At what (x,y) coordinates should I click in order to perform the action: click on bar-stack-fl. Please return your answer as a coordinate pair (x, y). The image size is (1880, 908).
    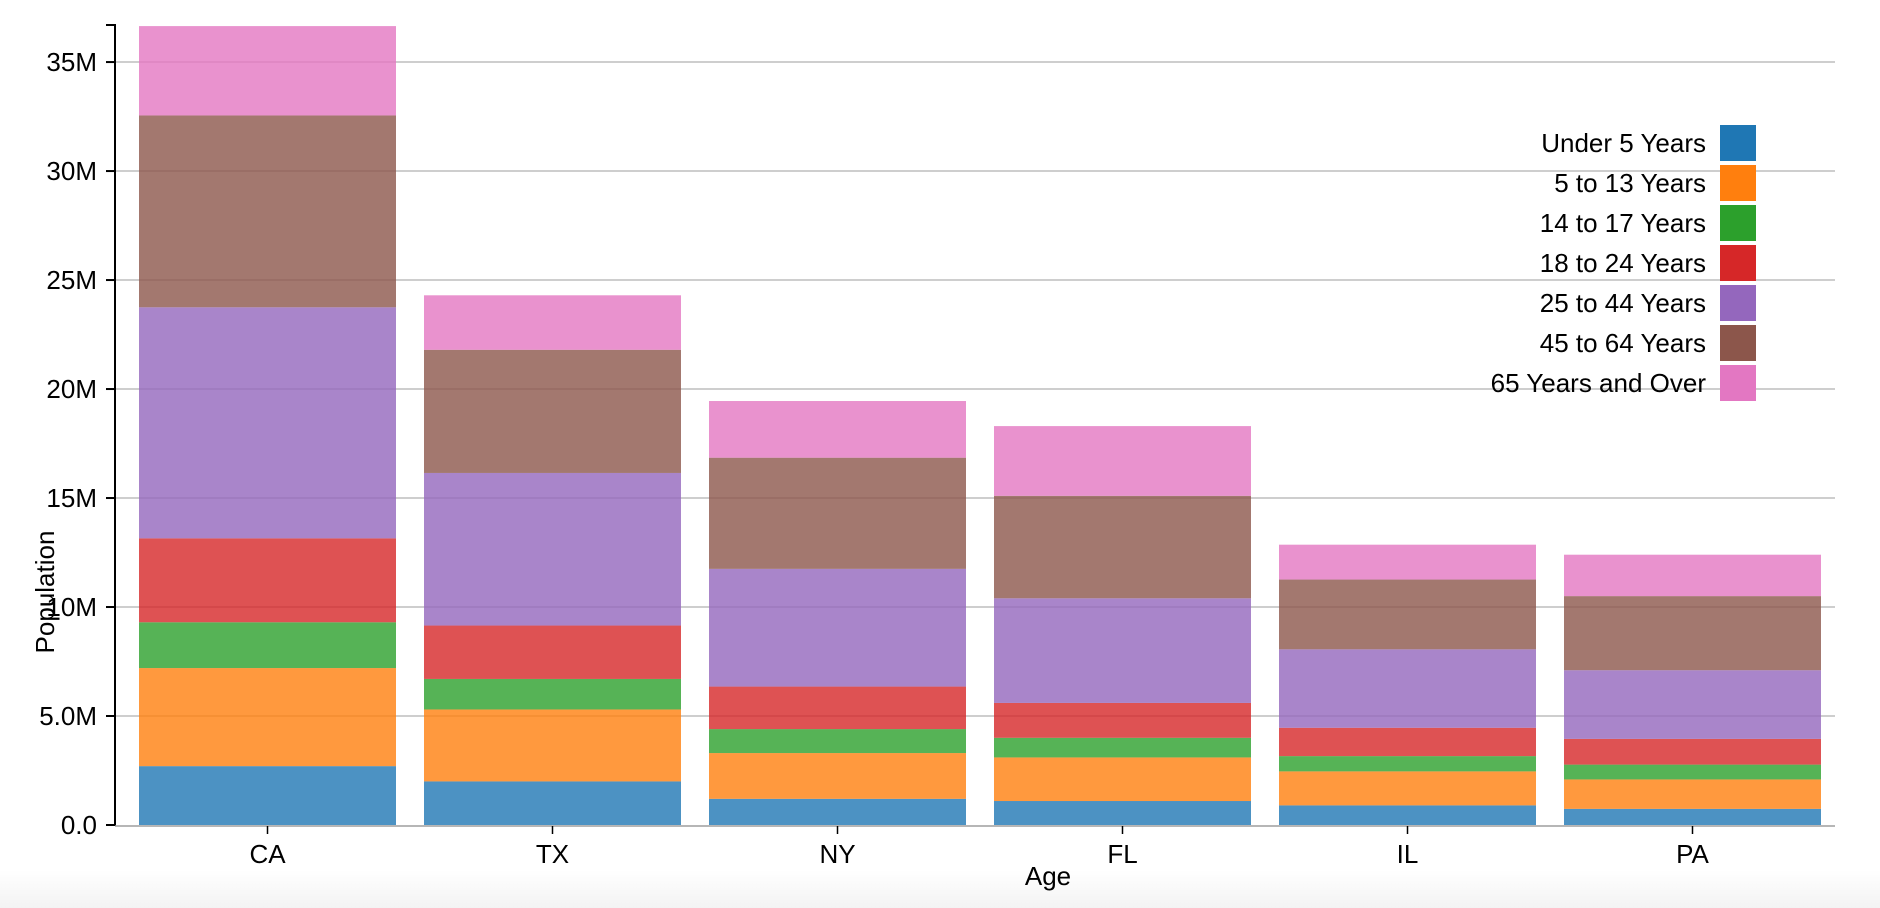
    Looking at the image, I should click on (1122, 625).